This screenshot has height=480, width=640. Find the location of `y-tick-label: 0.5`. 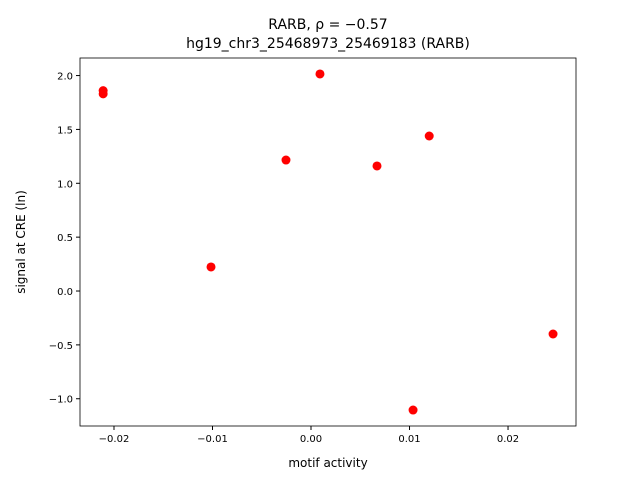

y-tick-label: 0.5 is located at coordinates (65, 238).